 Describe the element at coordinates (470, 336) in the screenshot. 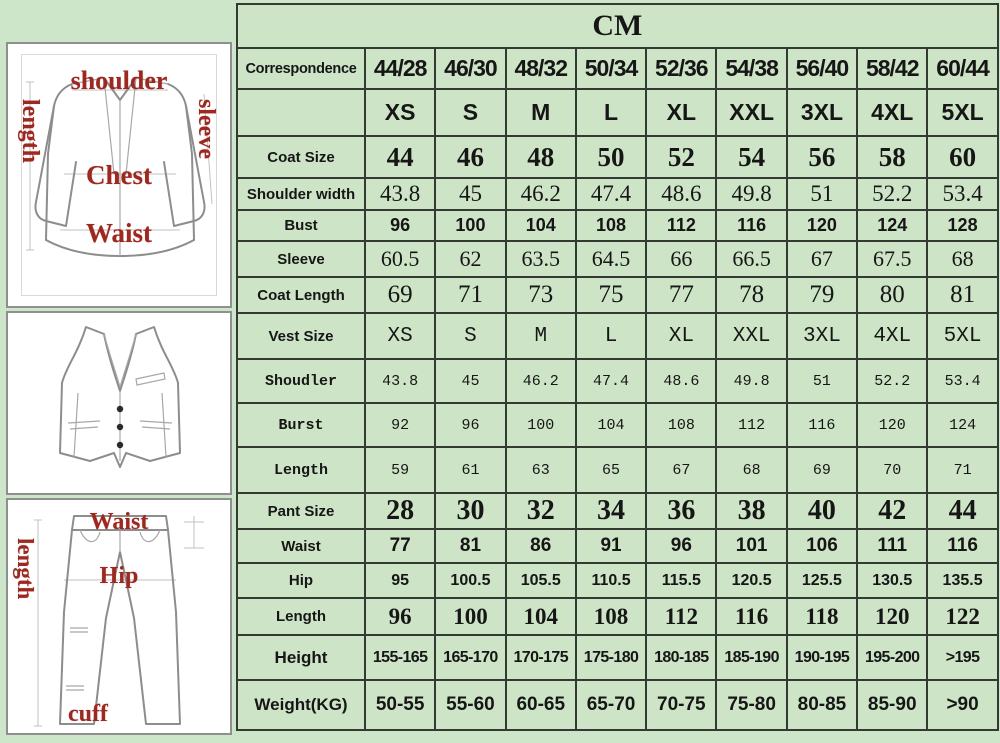

I see `cell-vest-size-1: S` at that location.